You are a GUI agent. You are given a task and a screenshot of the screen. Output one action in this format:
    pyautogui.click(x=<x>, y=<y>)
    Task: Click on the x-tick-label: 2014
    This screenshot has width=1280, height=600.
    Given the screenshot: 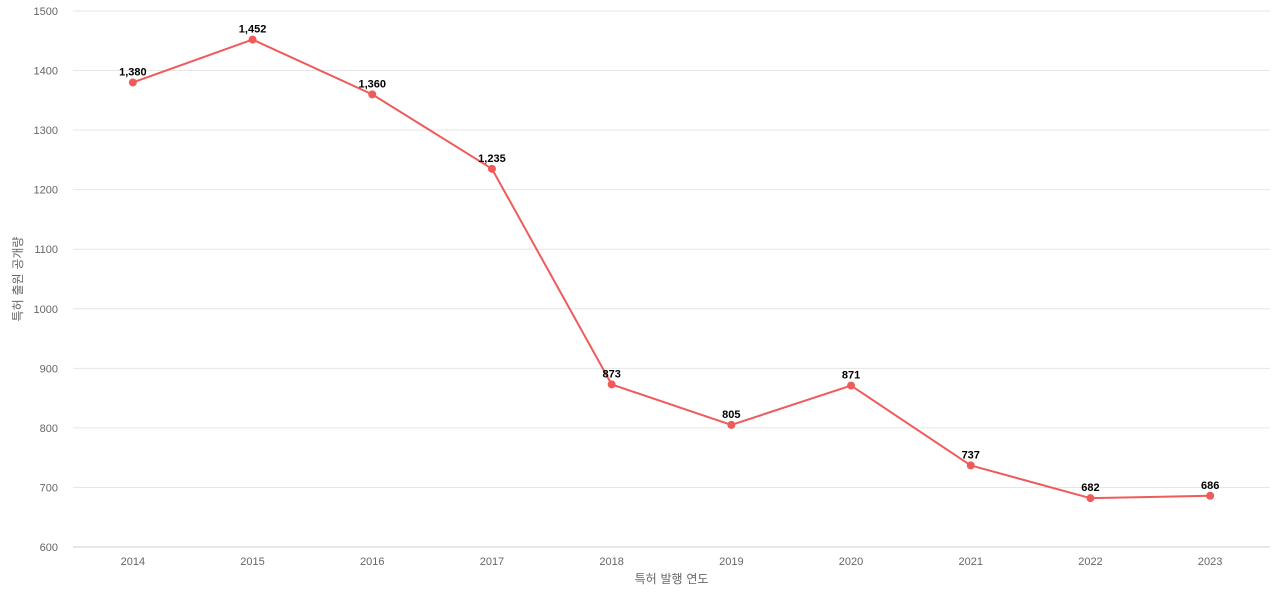 What is the action you would take?
    pyautogui.click(x=133, y=562)
    